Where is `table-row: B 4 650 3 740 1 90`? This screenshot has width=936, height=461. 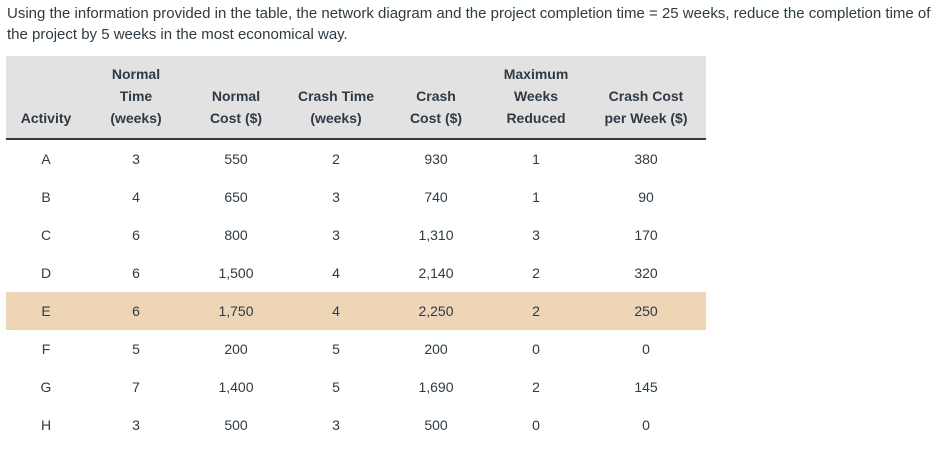 table-row: B 4 650 3 740 1 90 is located at coordinates (356, 197).